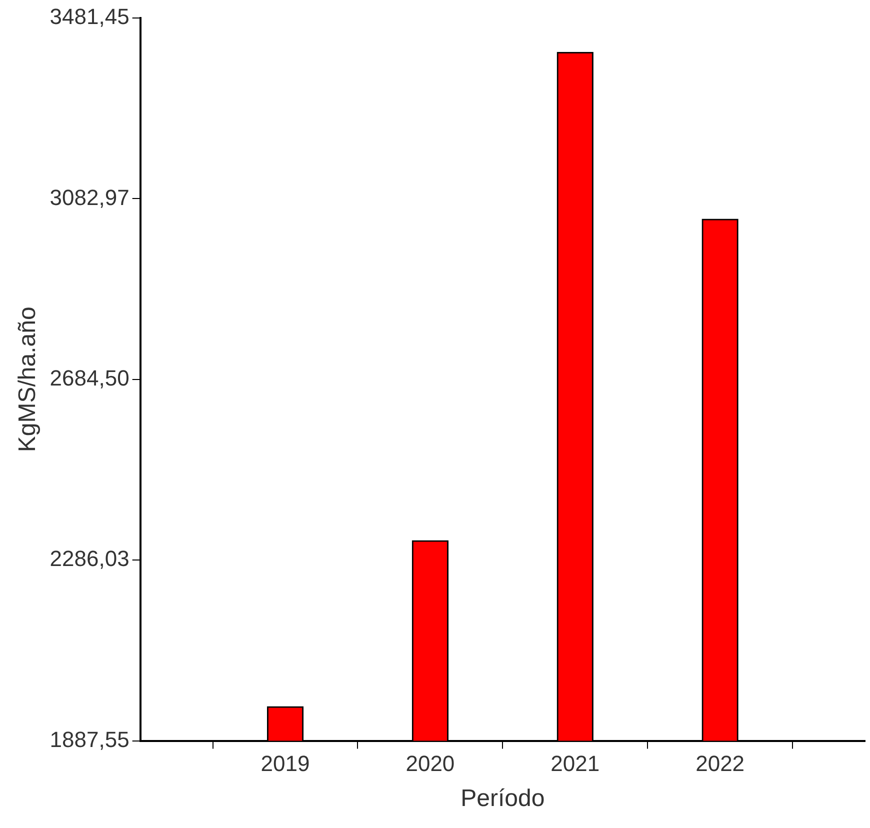 The height and width of the screenshot is (828, 870). I want to click on y-axis-title: KgMS/ha.año, so click(28, 379).